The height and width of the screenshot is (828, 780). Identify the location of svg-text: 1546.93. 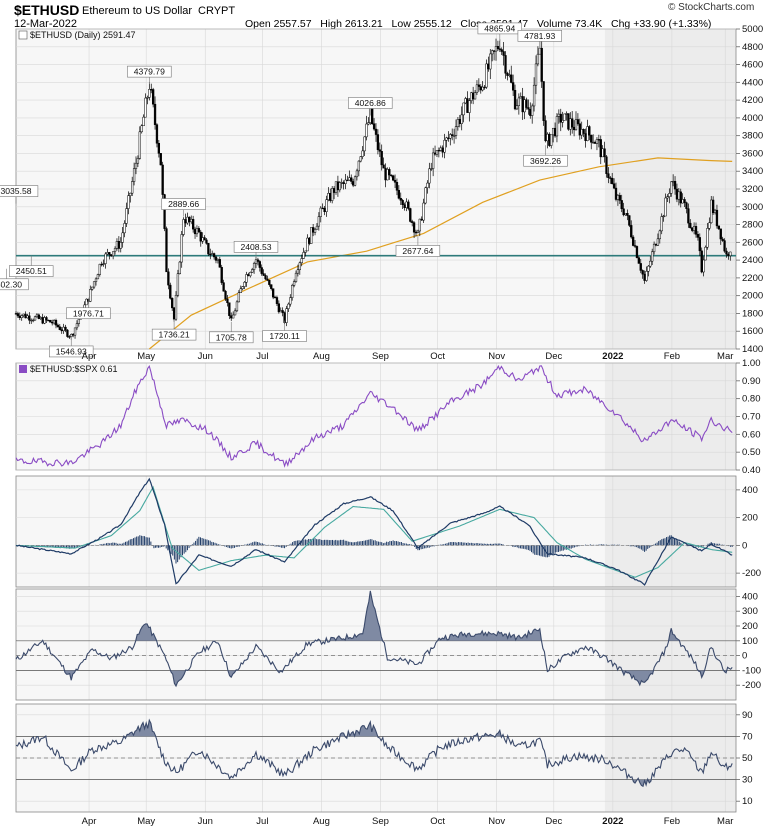
(71, 352).